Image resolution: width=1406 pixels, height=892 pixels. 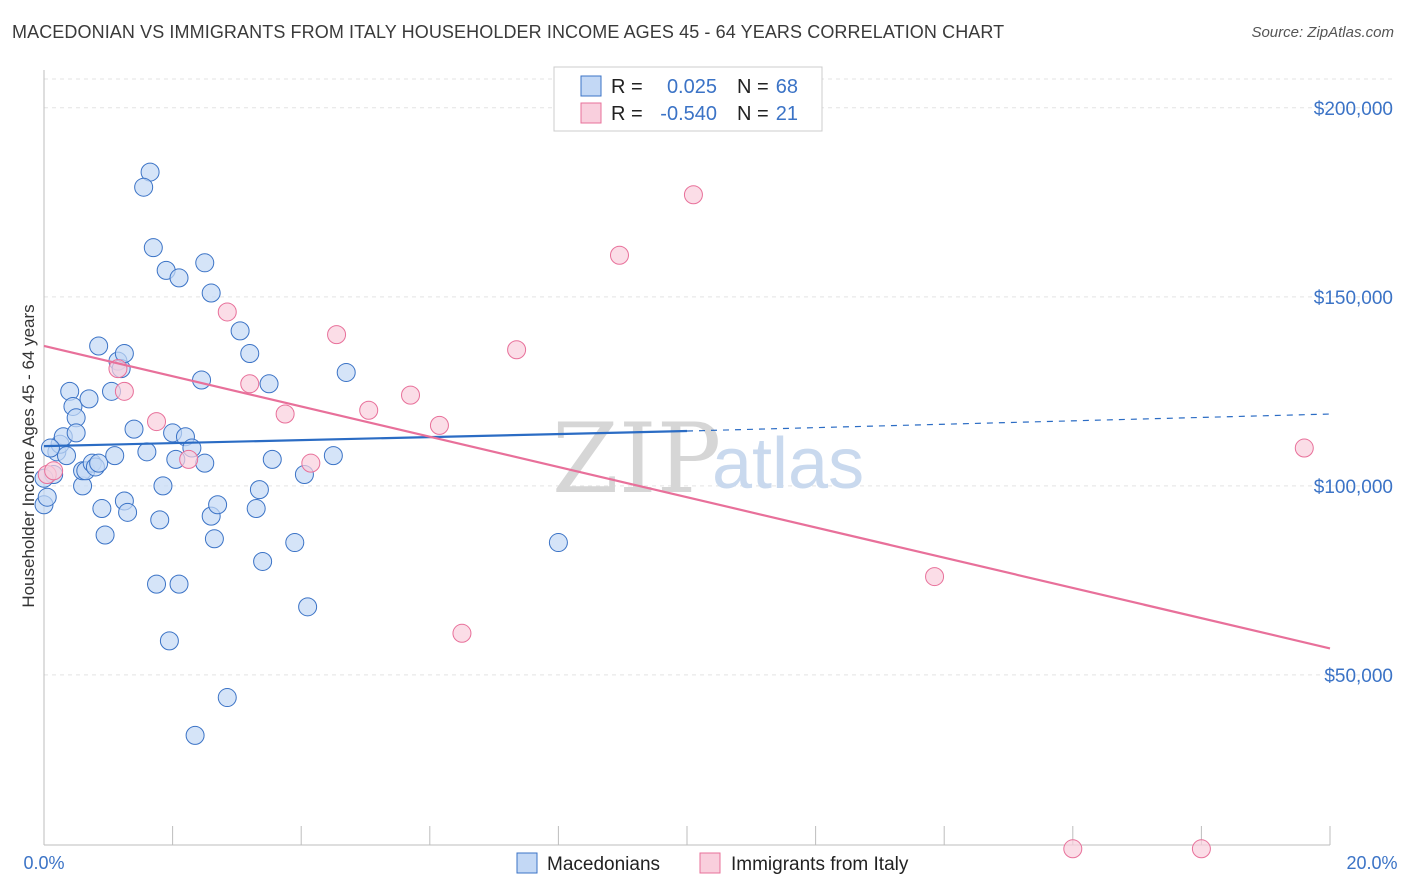 What do you see at coordinates (28, 455) in the screenshot?
I see `y-axis-label: Householder Income Ages 45 - 64 years` at bounding box center [28, 455].